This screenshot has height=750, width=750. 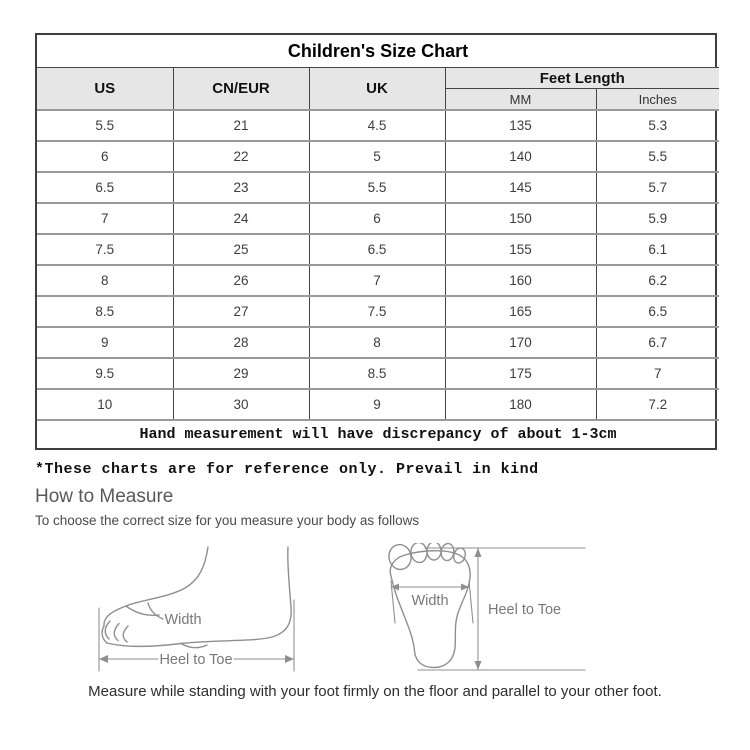 I want to click on side-length-label: Heel to Toe, so click(x=195, y=660).